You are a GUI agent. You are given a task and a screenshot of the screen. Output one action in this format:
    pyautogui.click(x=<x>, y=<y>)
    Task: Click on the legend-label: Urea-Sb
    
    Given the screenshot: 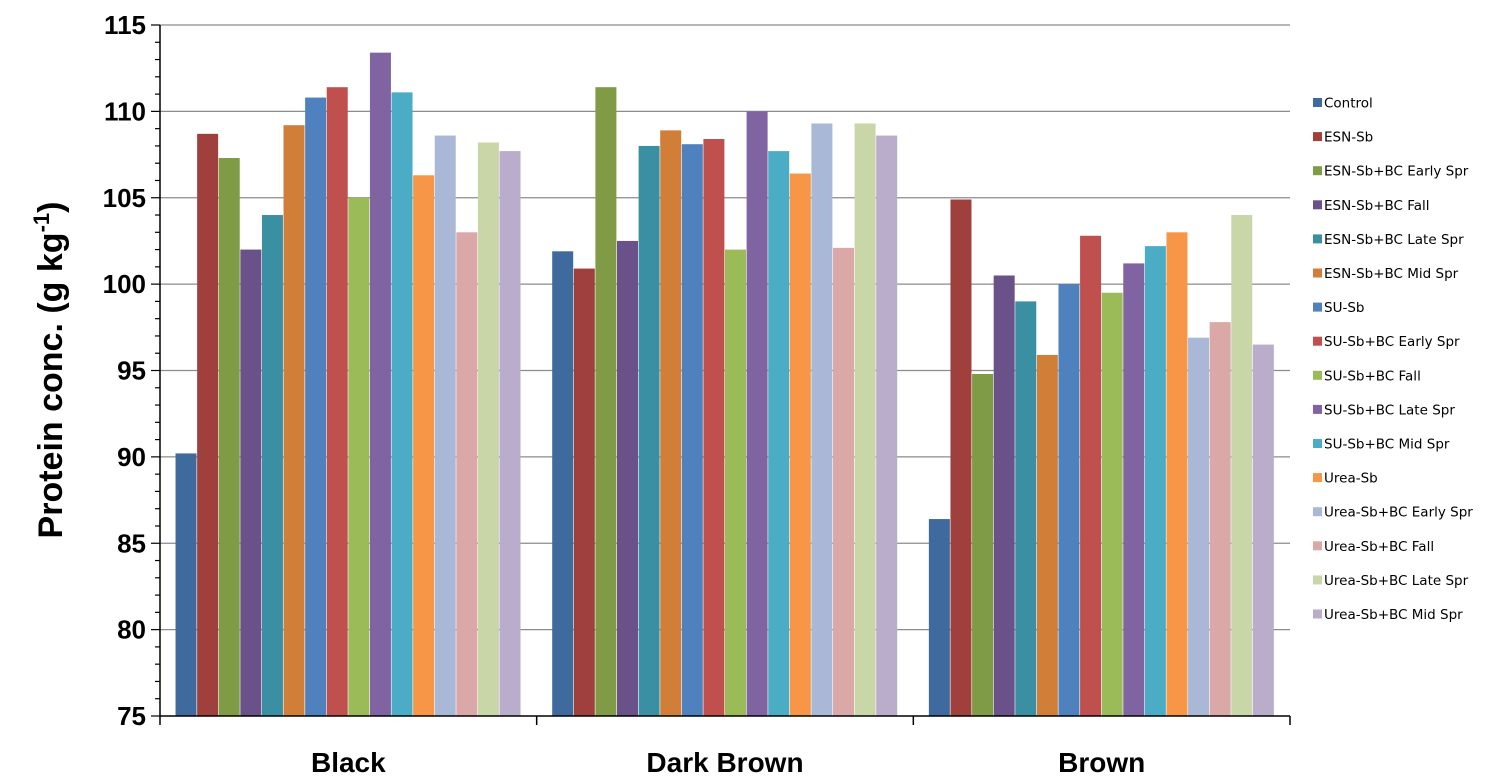 What is the action you would take?
    pyautogui.click(x=1351, y=479)
    